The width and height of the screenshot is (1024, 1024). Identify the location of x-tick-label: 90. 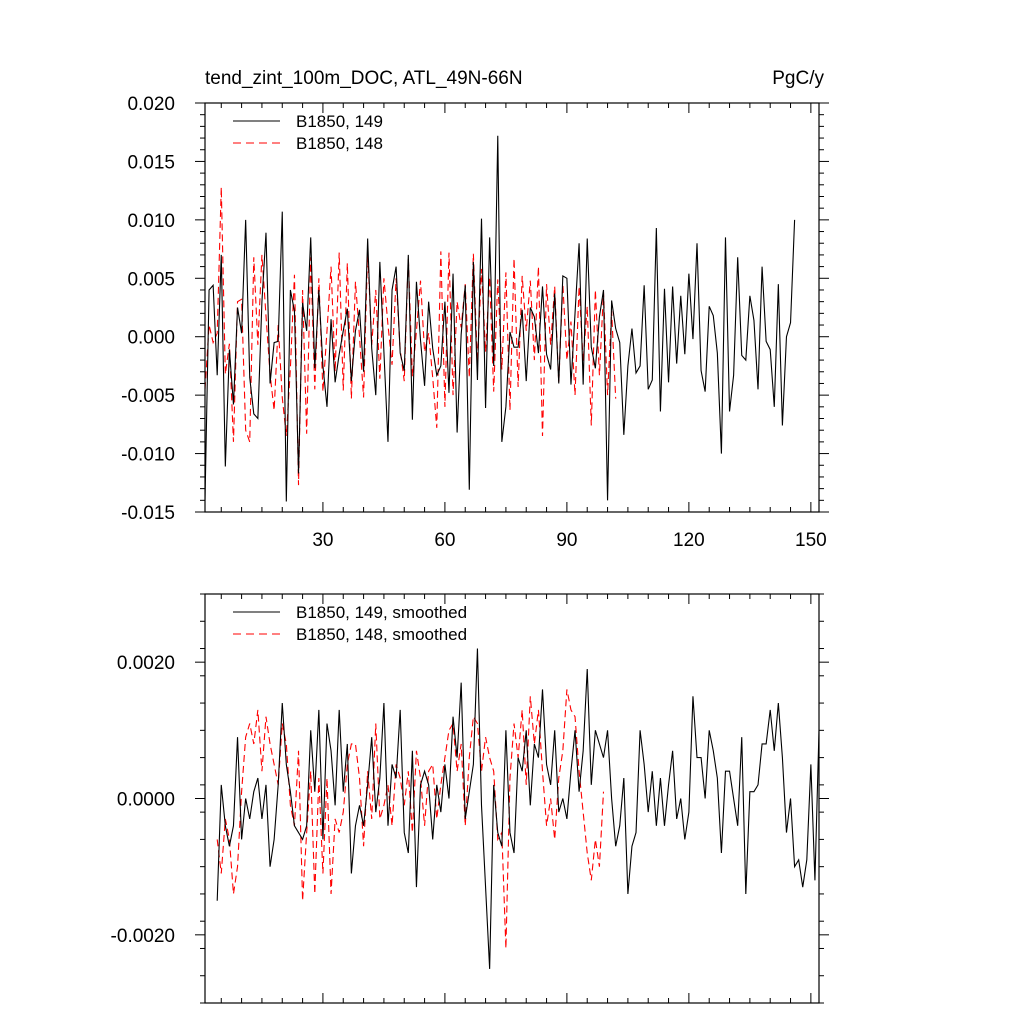
(566, 540).